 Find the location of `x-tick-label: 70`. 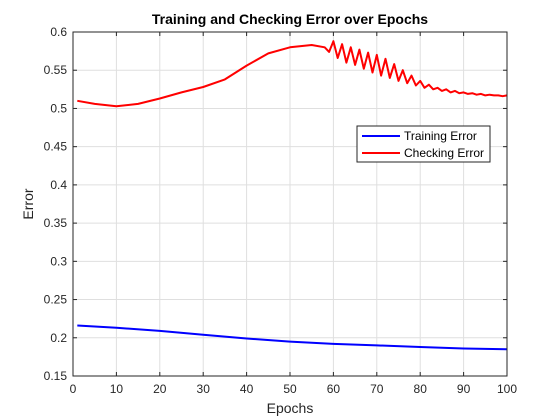

x-tick-label: 70 is located at coordinates (377, 389).